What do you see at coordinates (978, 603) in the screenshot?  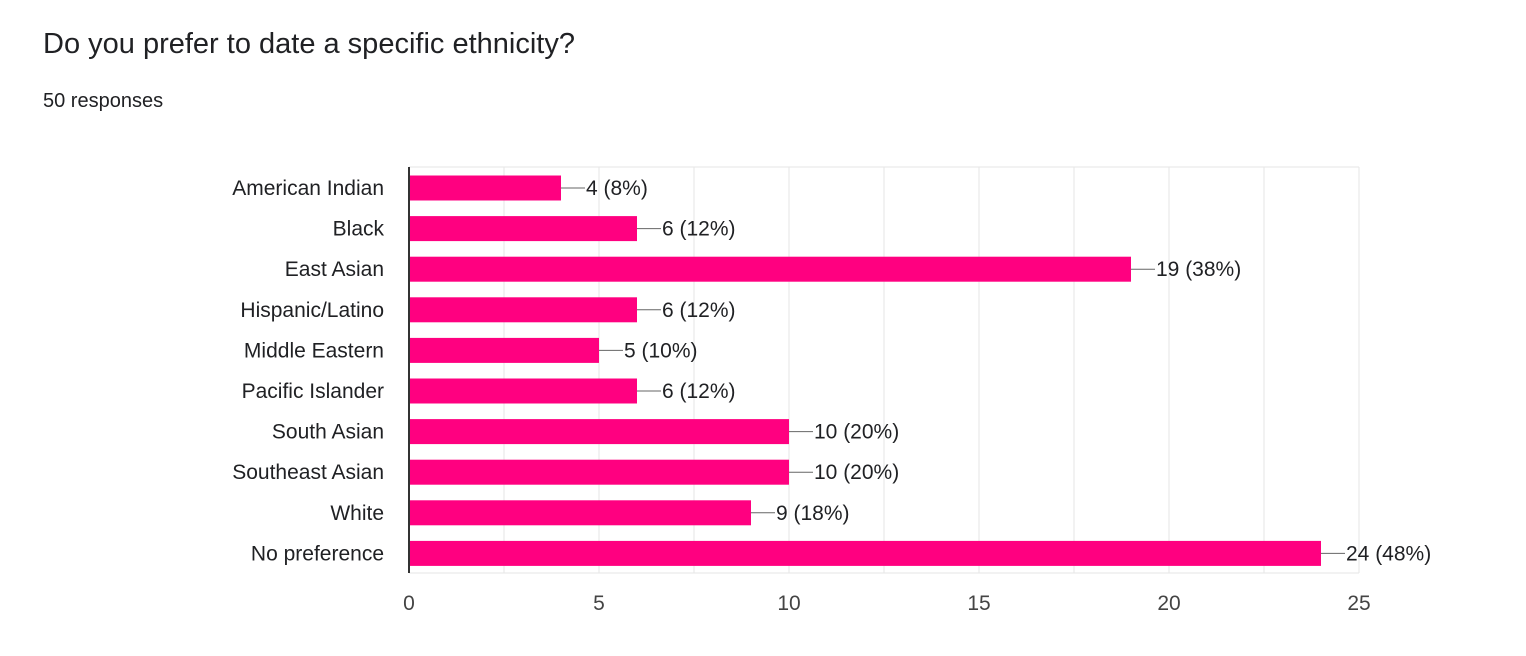 I see `x-tick-label: 15` at bounding box center [978, 603].